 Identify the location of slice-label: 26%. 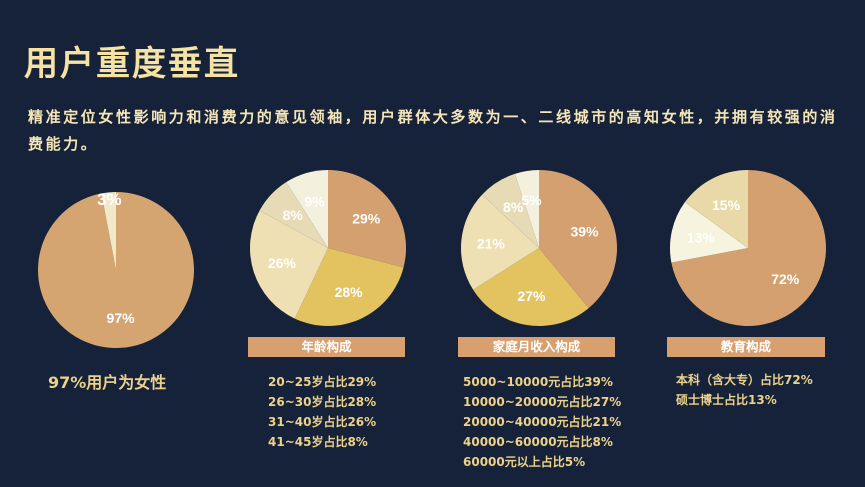
(282, 263).